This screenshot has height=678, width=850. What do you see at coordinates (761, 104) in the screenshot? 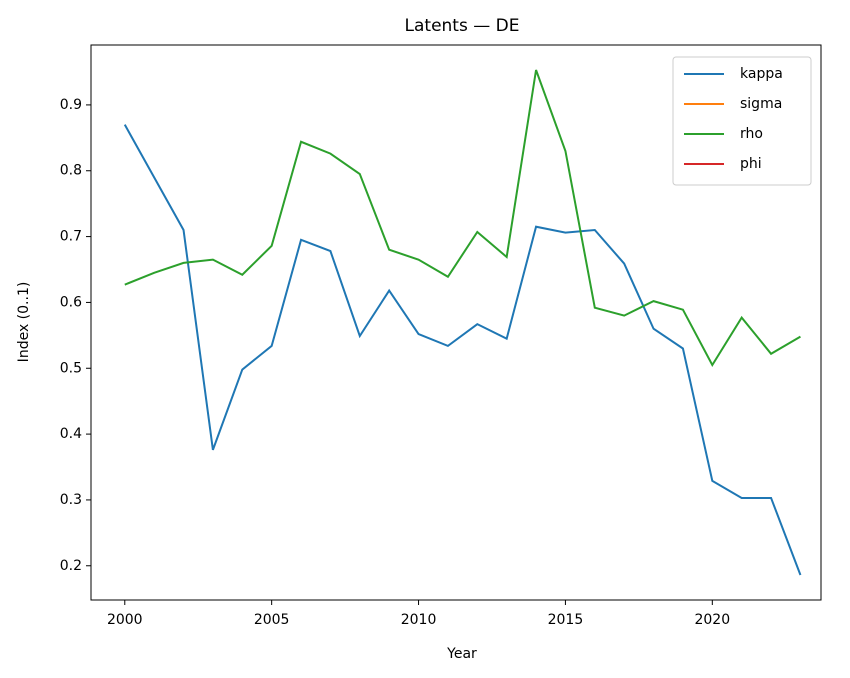
I see `legend-label: sigma` at bounding box center [761, 104].